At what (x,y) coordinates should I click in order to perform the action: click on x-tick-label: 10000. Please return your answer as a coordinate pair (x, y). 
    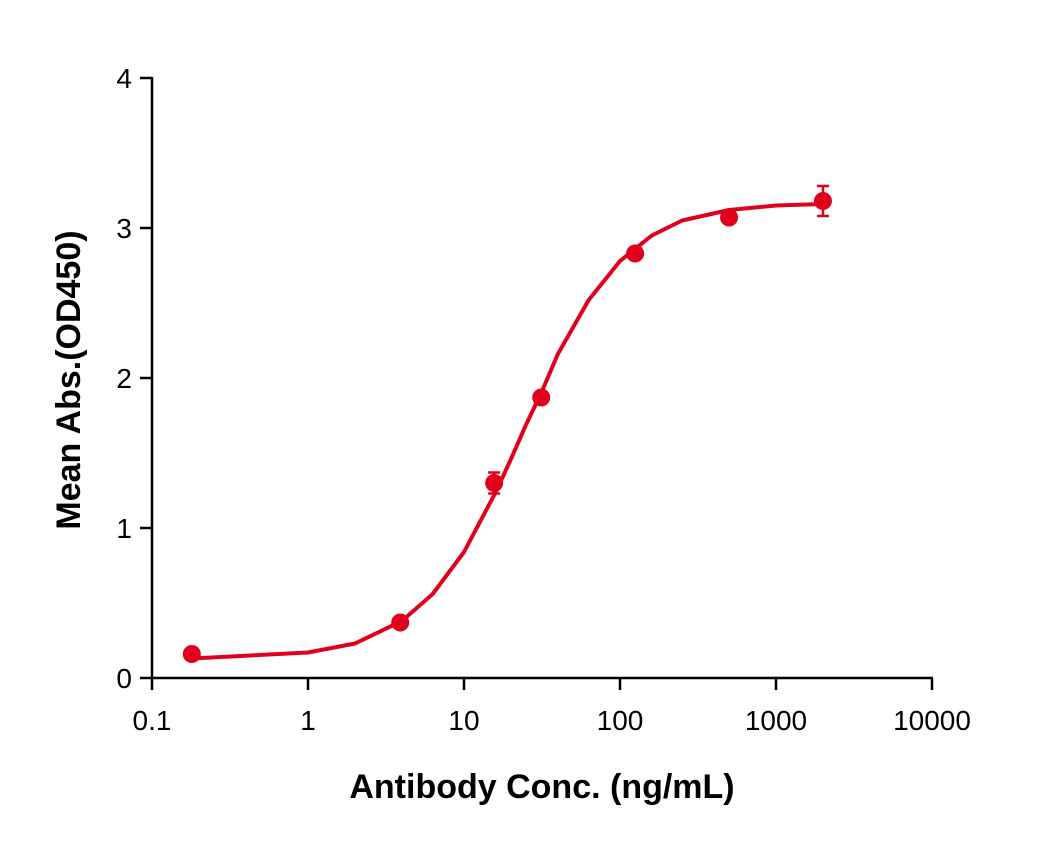
    Looking at the image, I should click on (932, 720).